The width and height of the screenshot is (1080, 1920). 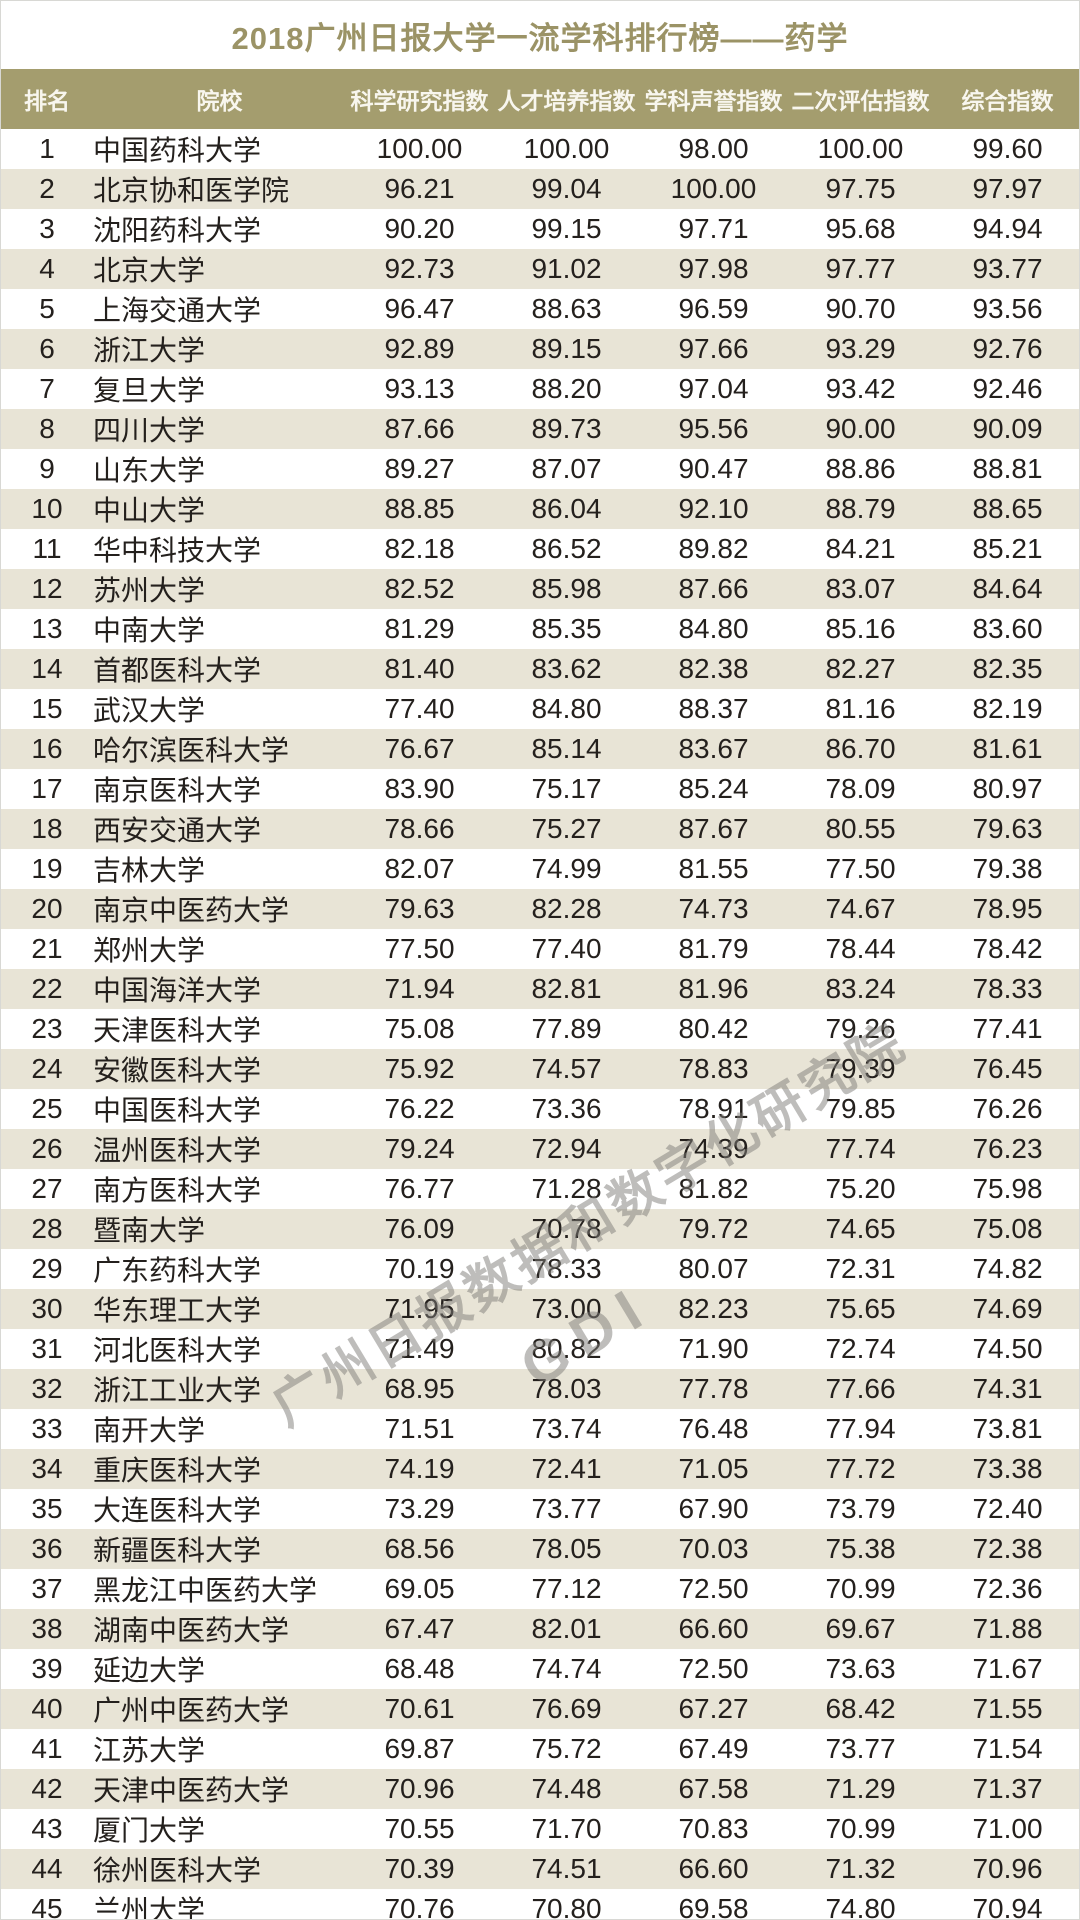 What do you see at coordinates (540, 1829) in the screenshot?
I see `table-row: 43 厦门大学 70.55 71.70 70.83 70.99 71.00` at bounding box center [540, 1829].